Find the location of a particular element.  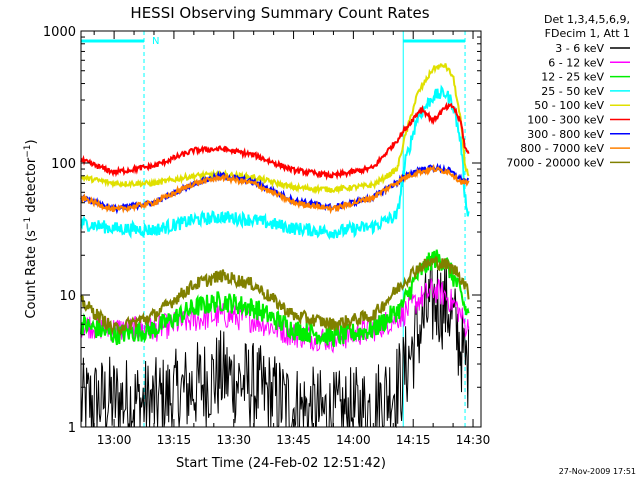

x-axis-label: Start Time (24-Feb-02 12:51:42) is located at coordinates (281, 463).